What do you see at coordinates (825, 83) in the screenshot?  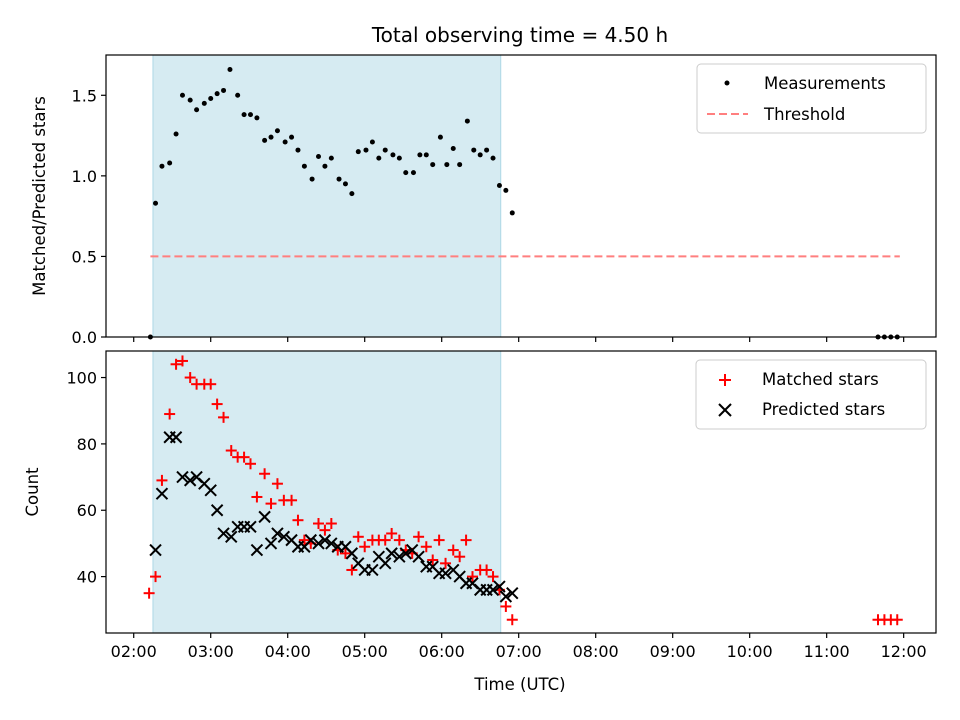 I see `legend-measurements-label: Measurements` at bounding box center [825, 83].